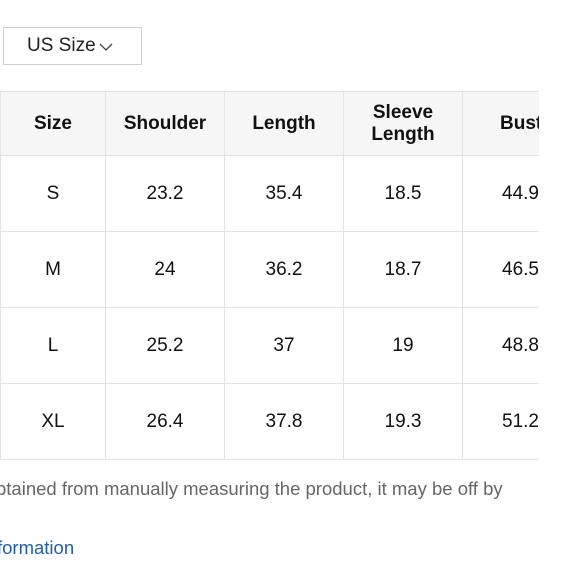 The image size is (580, 580). What do you see at coordinates (284, 421) in the screenshot?
I see `cell-length: 37.8` at bounding box center [284, 421].